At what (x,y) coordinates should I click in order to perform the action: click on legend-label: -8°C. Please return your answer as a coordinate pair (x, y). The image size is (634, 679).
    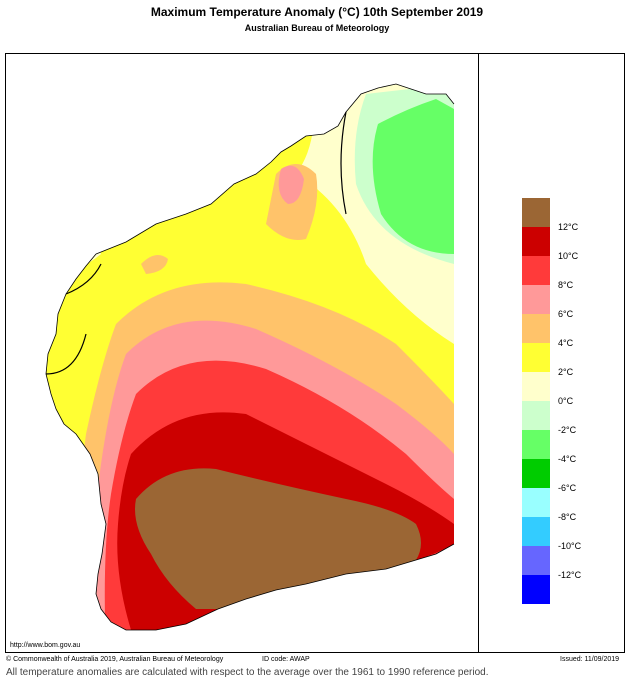
    Looking at the image, I should click on (567, 517).